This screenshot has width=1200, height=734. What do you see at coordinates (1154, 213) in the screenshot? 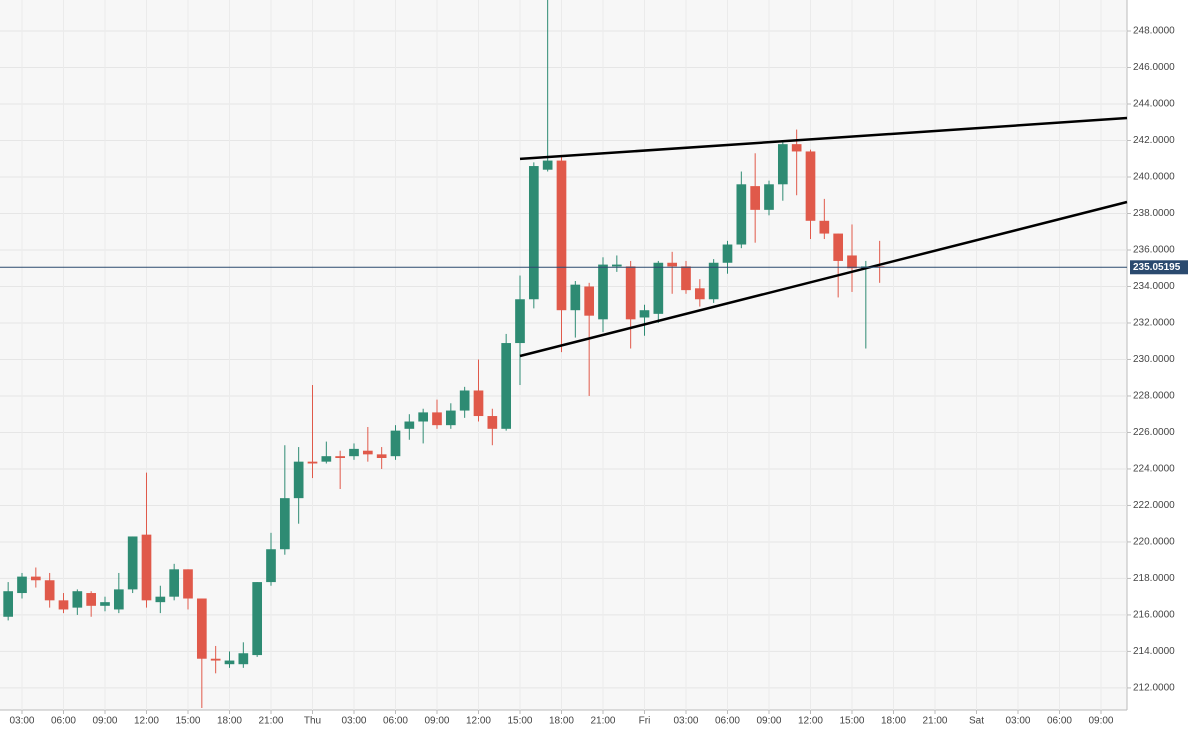
I see `y-tick-label: 238.0000` at bounding box center [1154, 213].